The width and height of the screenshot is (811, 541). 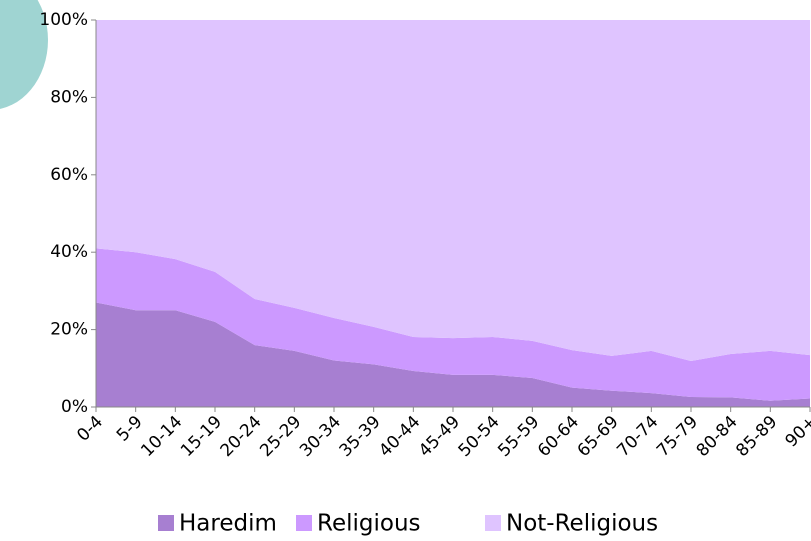 I want to click on y-tick-label: 100%, so click(x=63, y=20).